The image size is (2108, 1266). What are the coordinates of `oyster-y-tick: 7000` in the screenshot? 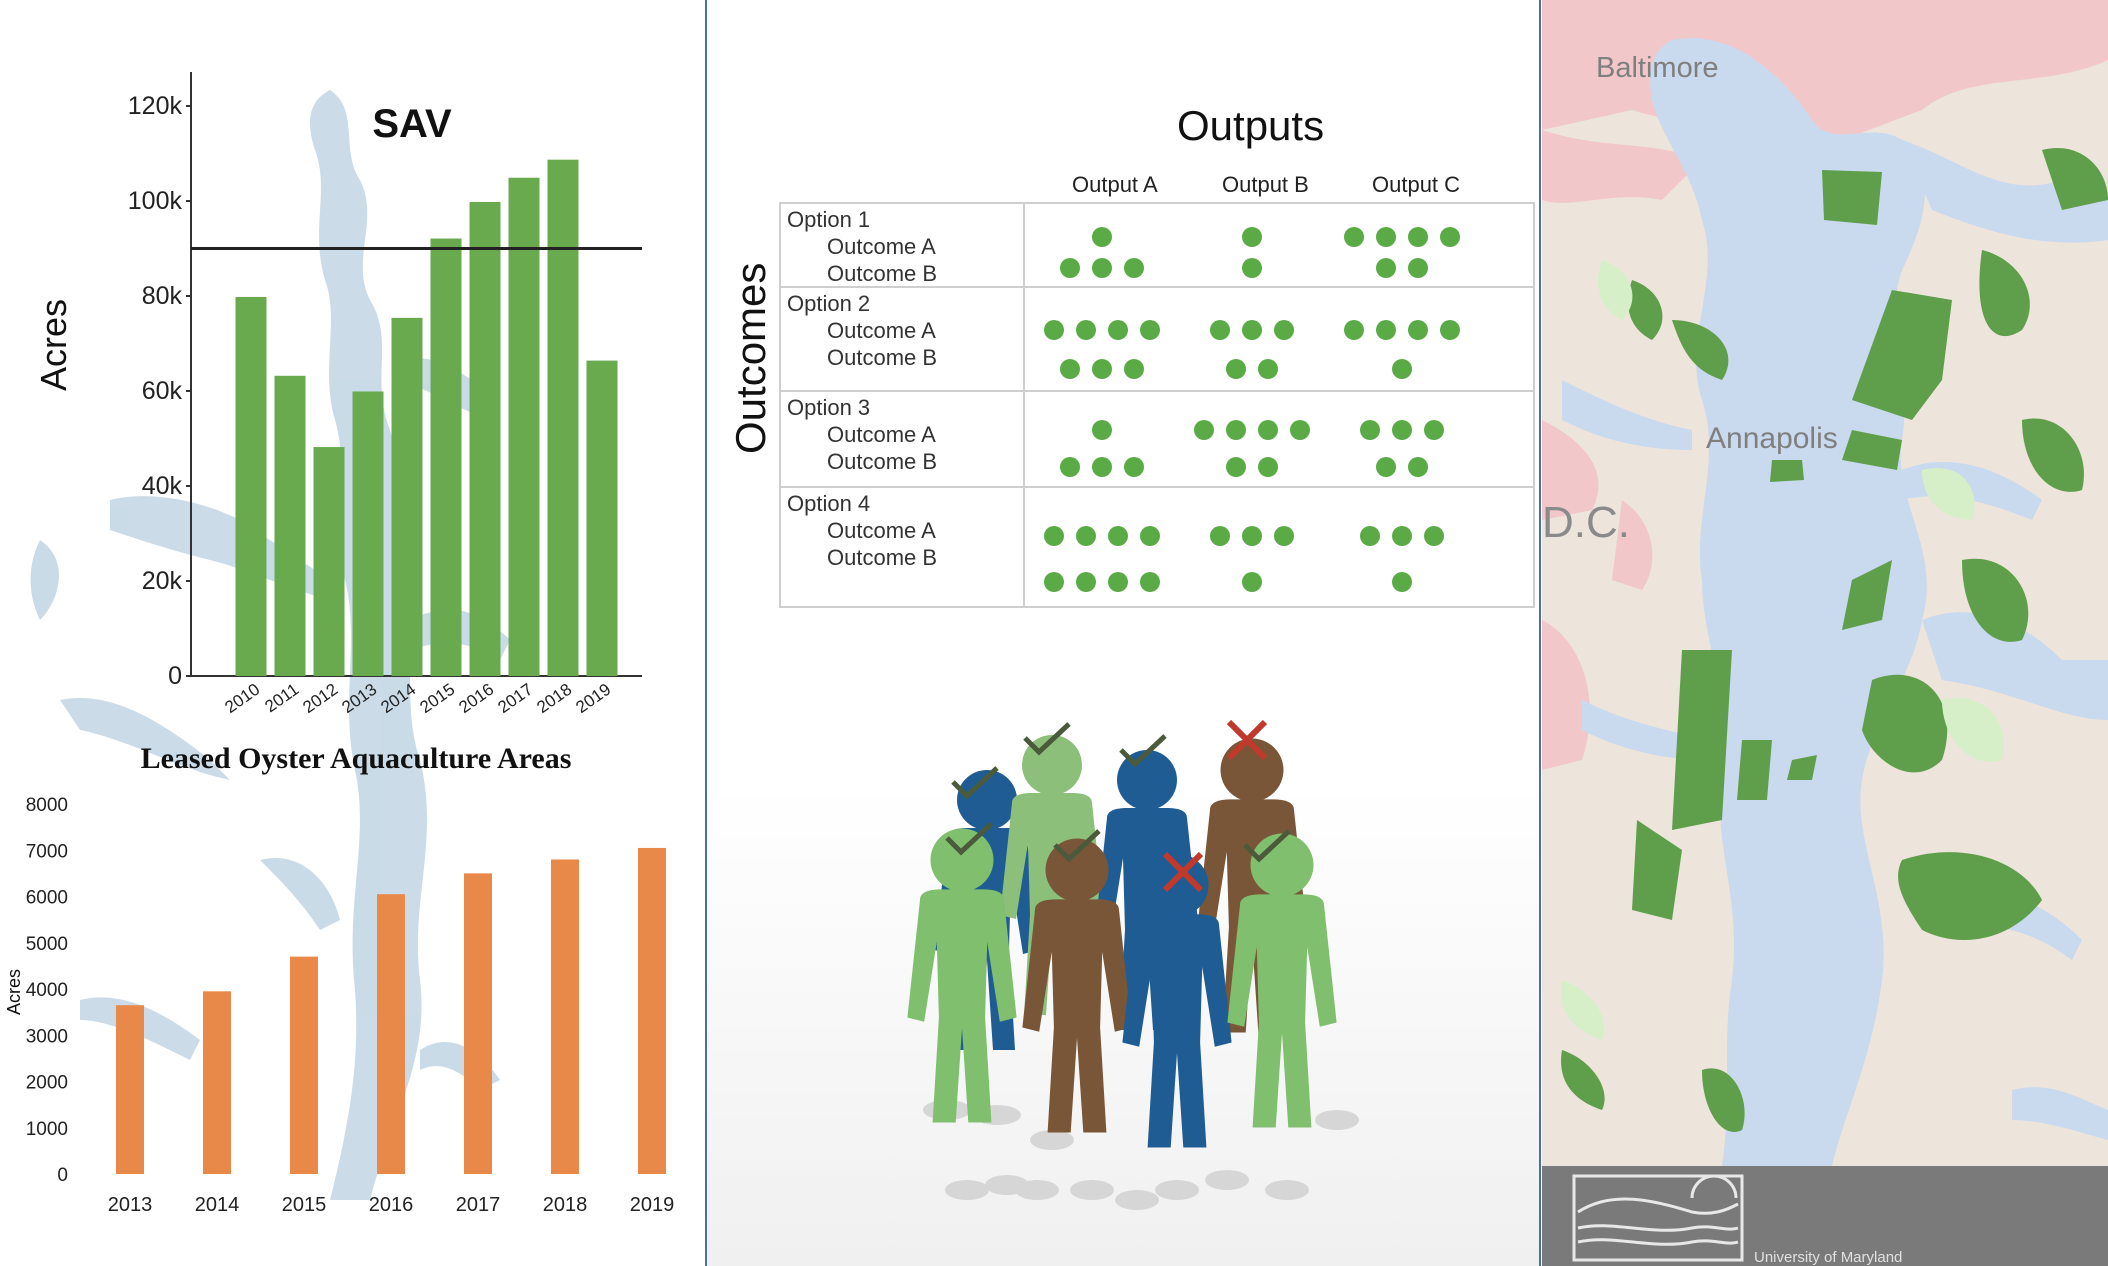 It's located at (47, 851).